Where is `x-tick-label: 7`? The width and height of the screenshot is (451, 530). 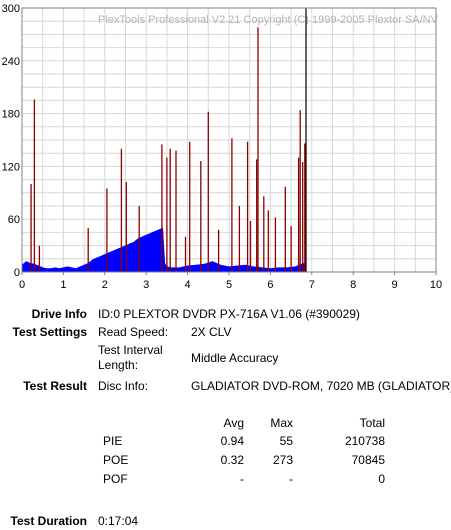 x-tick-label: 7 is located at coordinates (312, 285).